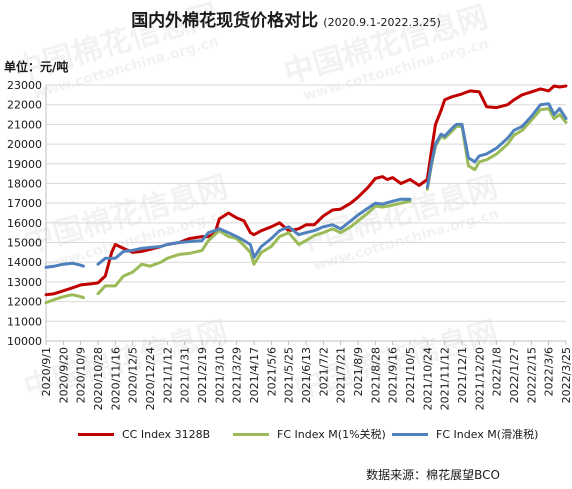 This screenshot has height=489, width=572. Describe the element at coordinates (237, 375) in the screenshot. I see `x-tick-label: 2021/3/29` at that location.